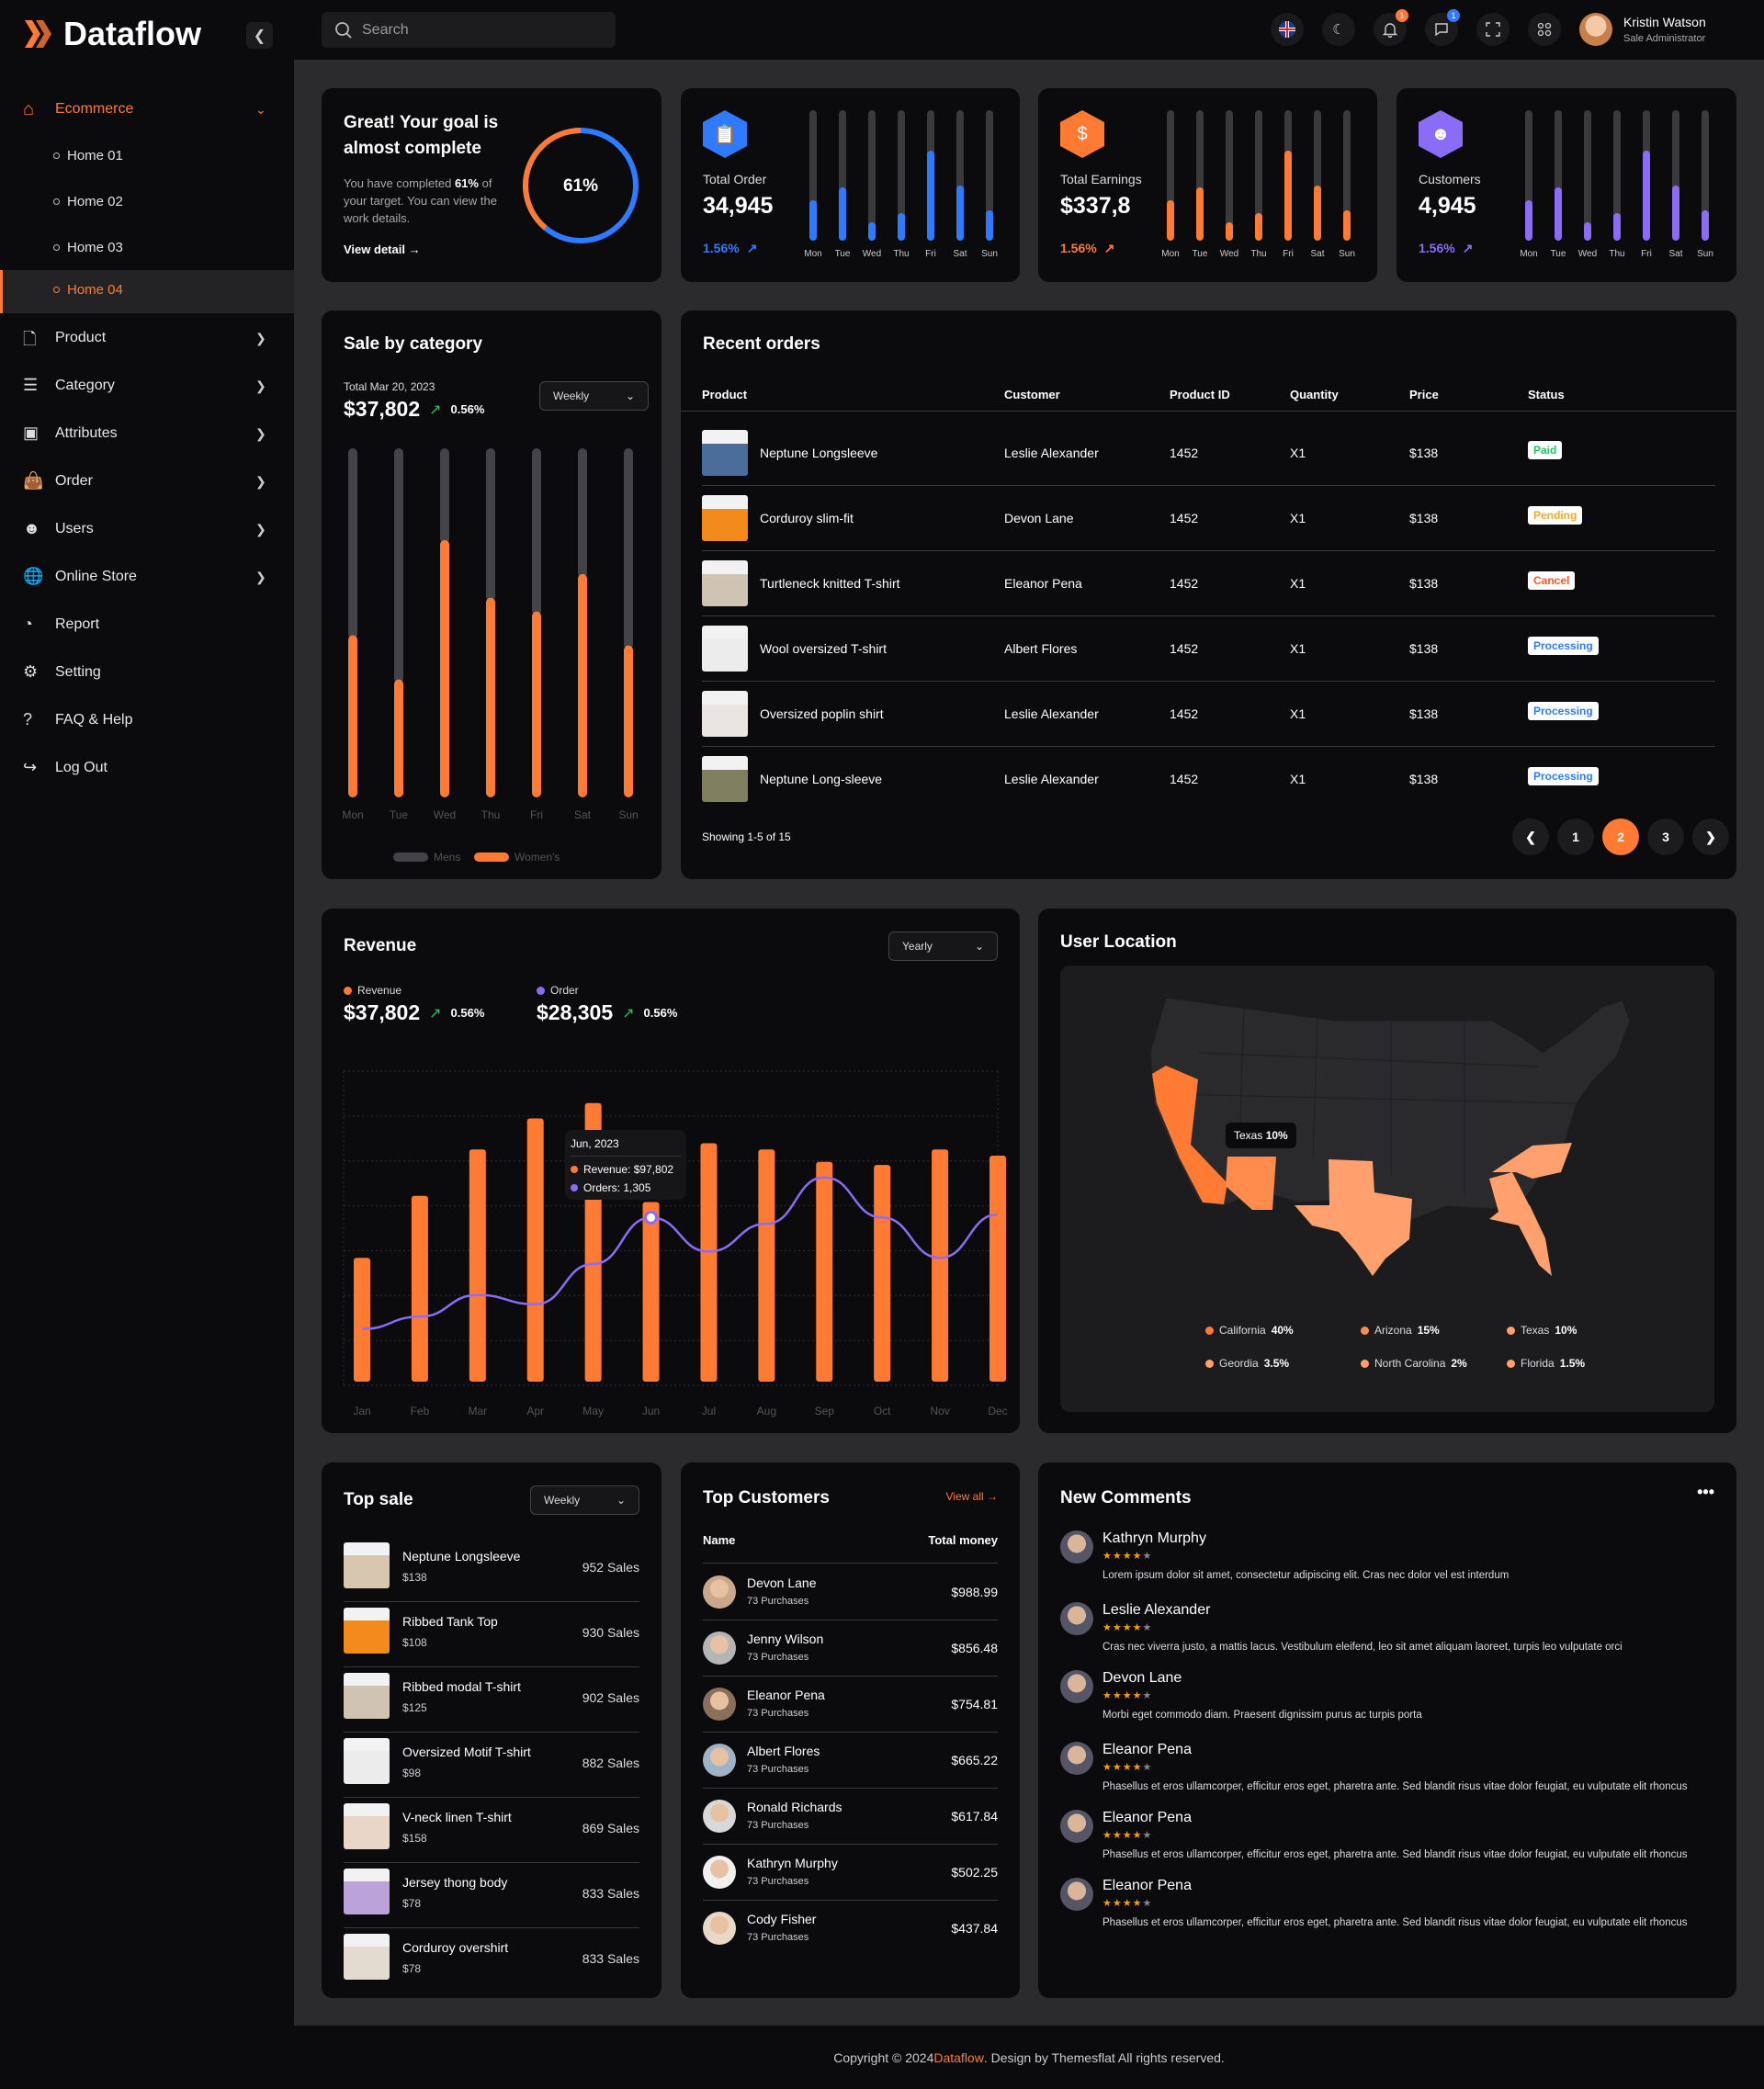 The image size is (1764, 2089). Describe the element at coordinates (607, 1012) in the screenshot. I see `legend-value: $28,305 ↗ 0.56%` at that location.